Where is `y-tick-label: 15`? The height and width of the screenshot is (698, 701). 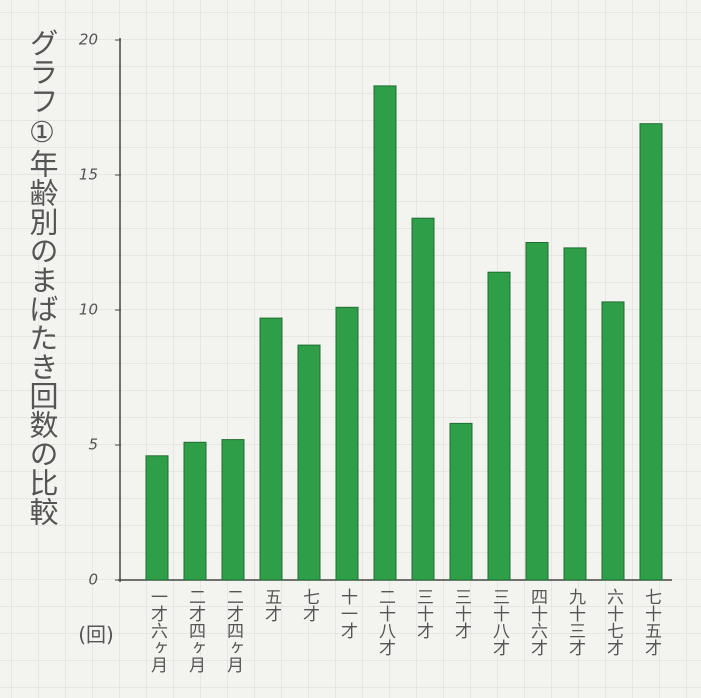
y-tick-label: 15 is located at coordinates (88, 175).